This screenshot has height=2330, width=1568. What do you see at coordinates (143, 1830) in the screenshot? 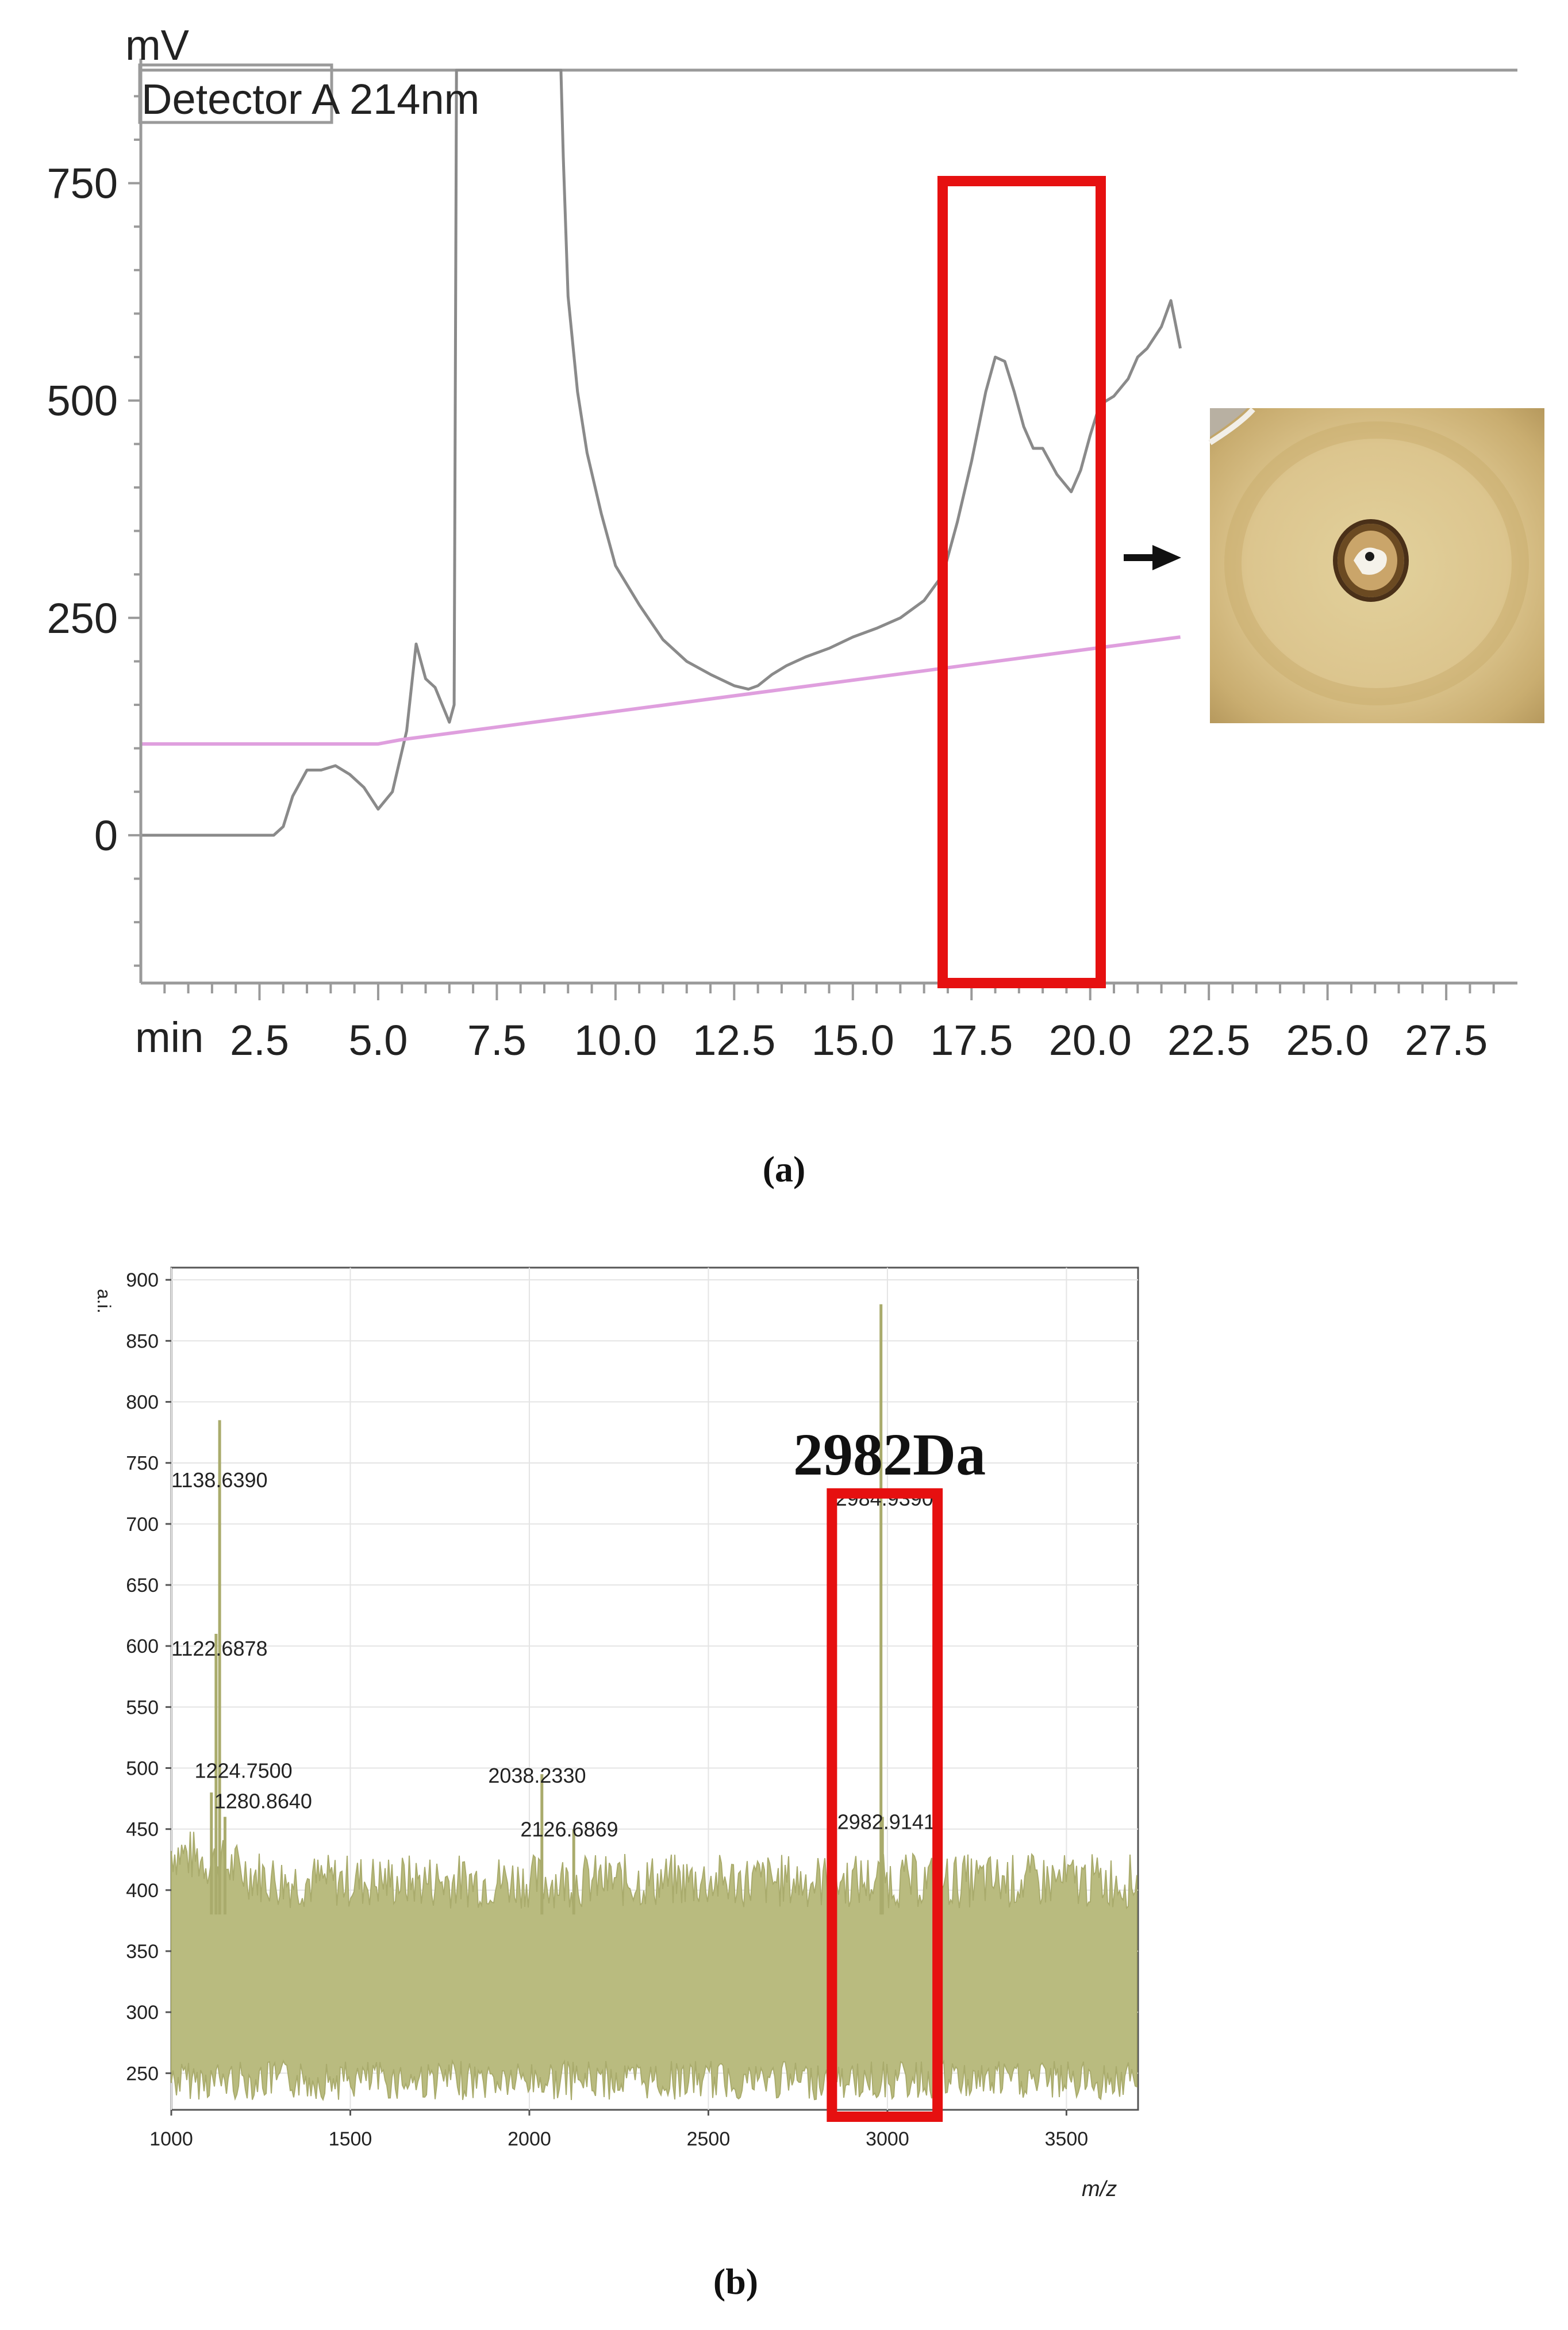
I see `y-tick-label: 450` at bounding box center [143, 1830].